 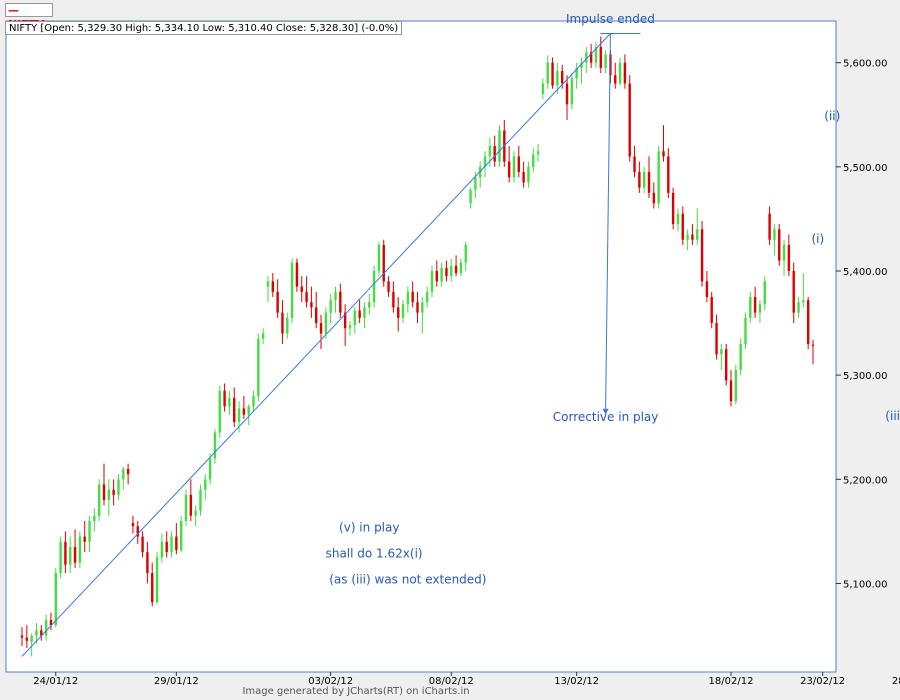 I want to click on y-tick-label: 5,200.00, so click(x=865, y=480).